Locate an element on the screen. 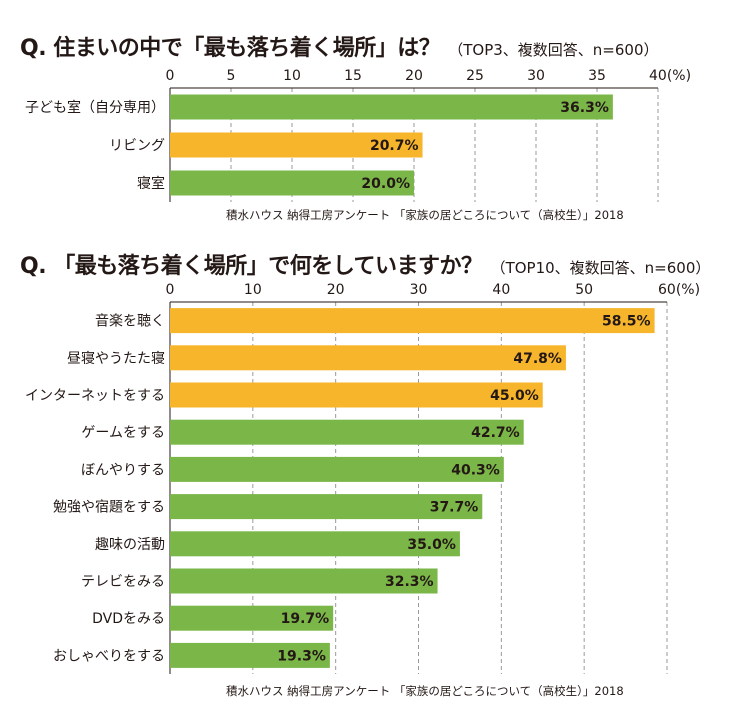 The height and width of the screenshot is (720, 735). chart2-tick-label: 30 is located at coordinates (419, 290).